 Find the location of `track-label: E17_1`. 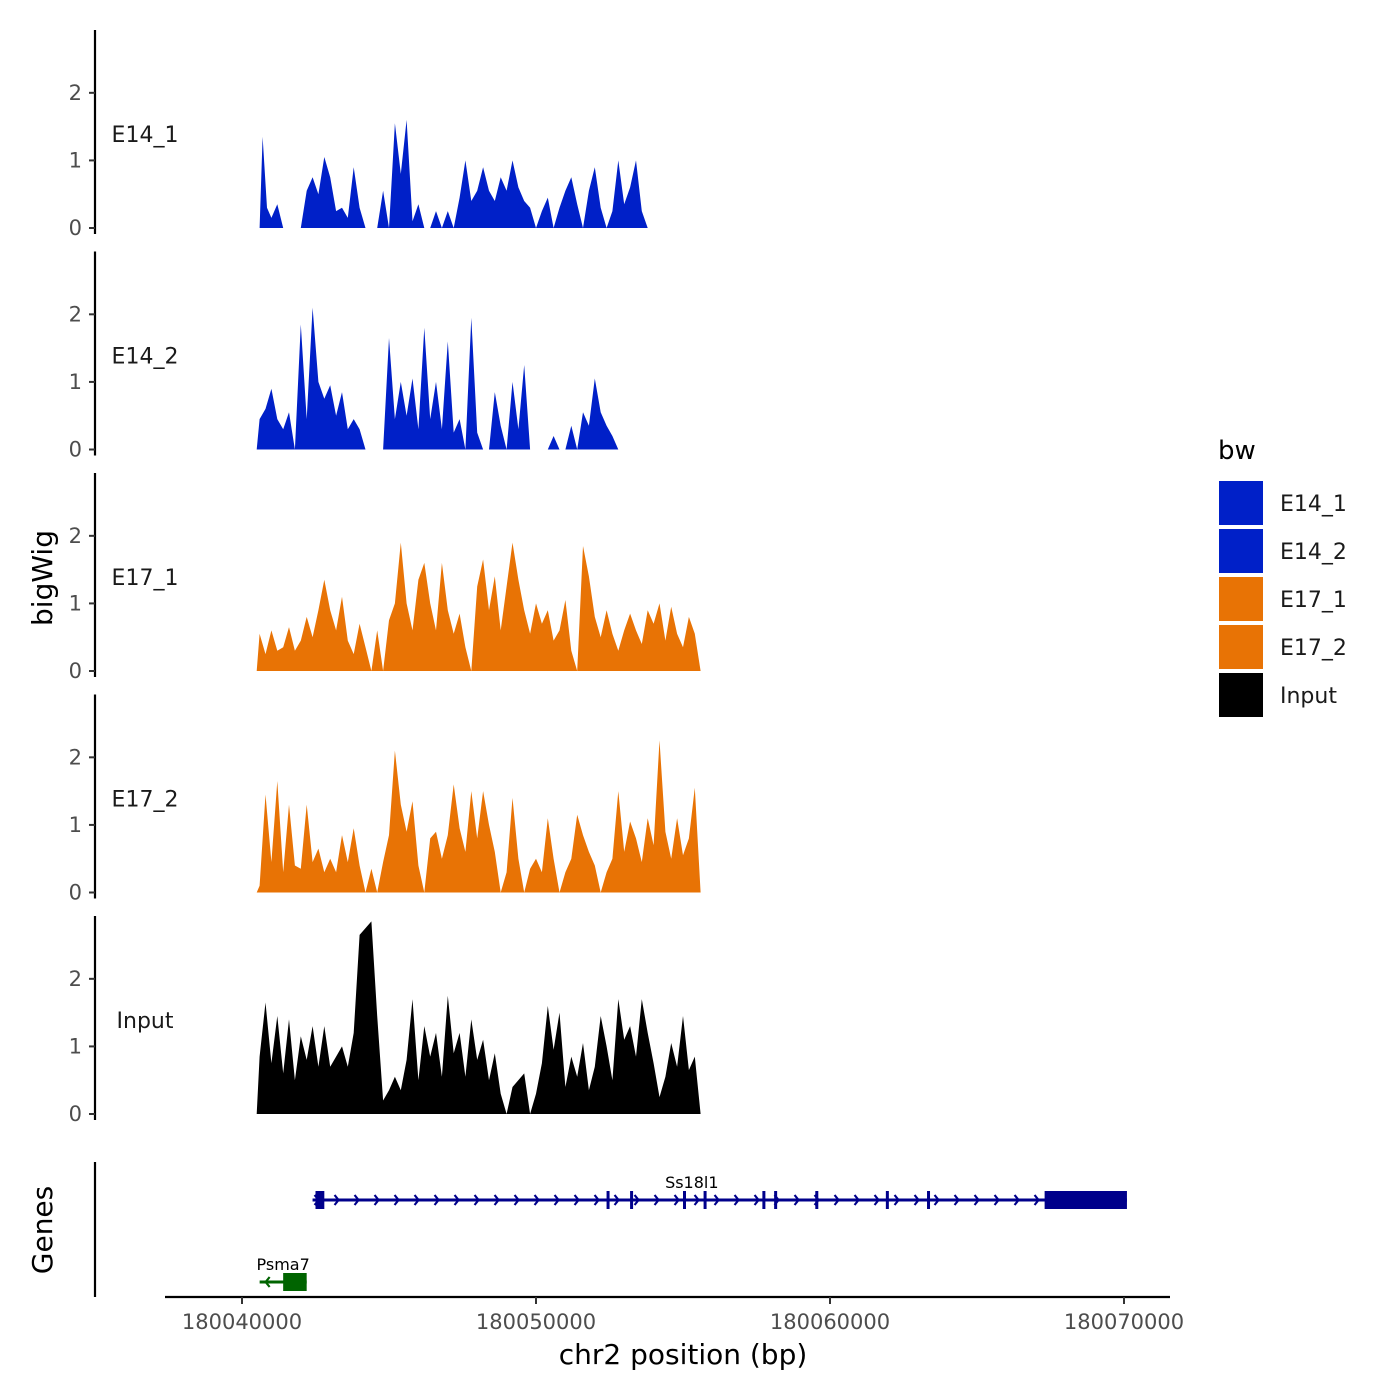

track-label: E17_1 is located at coordinates (145, 578).